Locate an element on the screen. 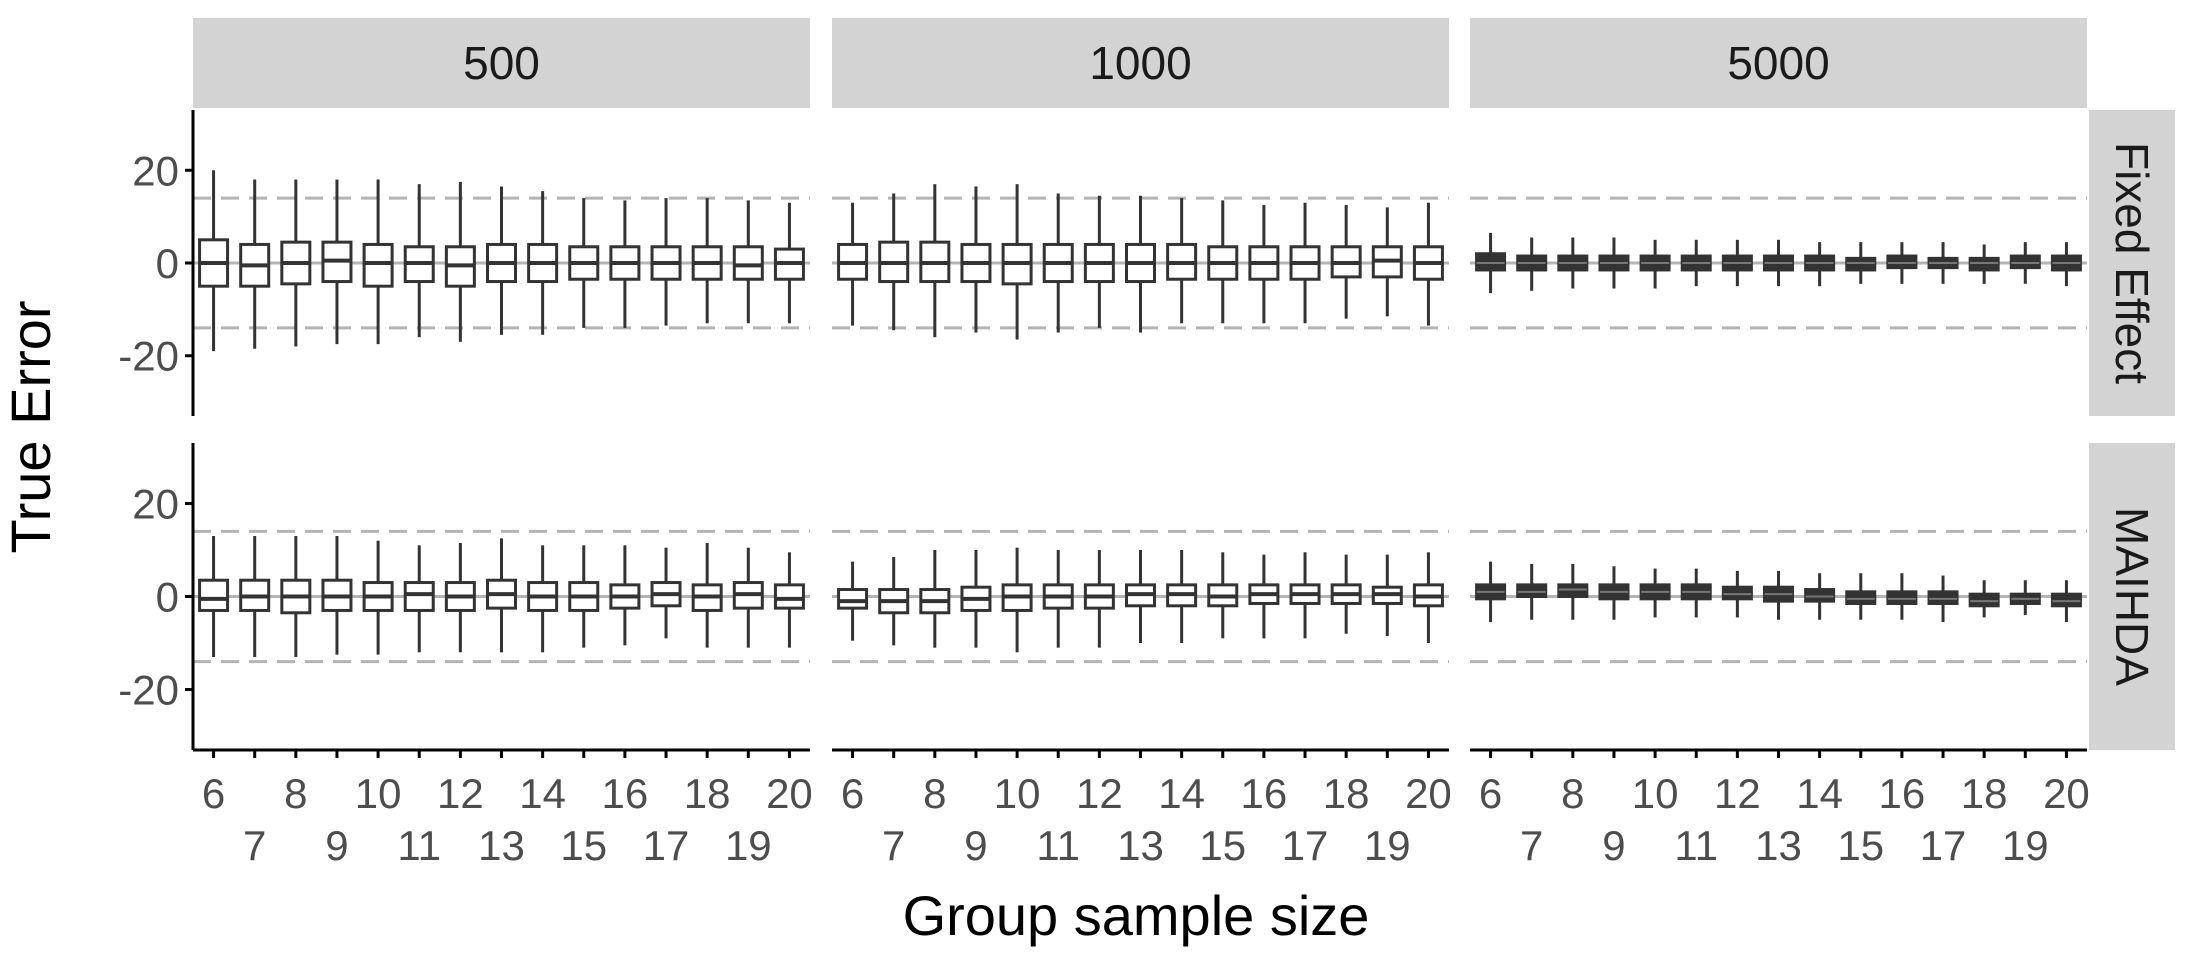 This screenshot has width=2190, height=975. column-facet-strips: 500 1000 5000 is located at coordinates (1140, 63).